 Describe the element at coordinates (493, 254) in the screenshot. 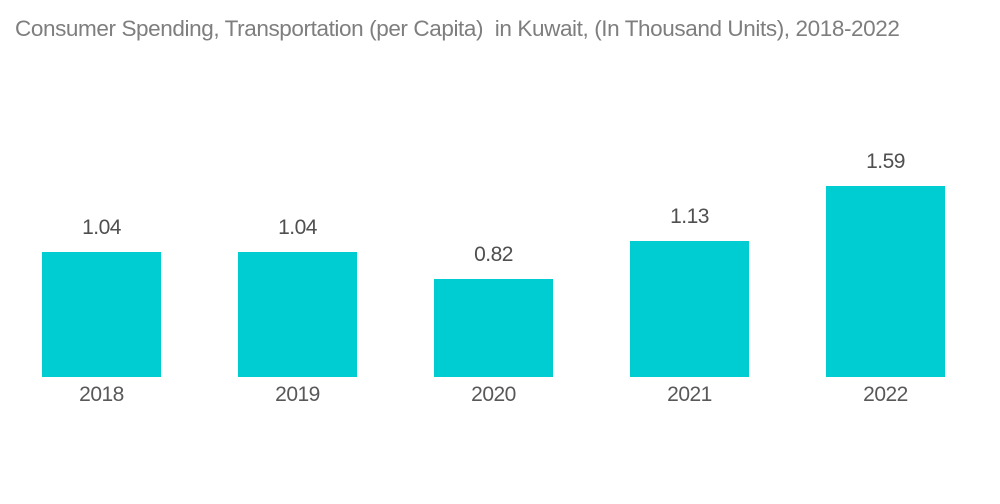

I see `bar-value-label-2020: 0.82` at that location.